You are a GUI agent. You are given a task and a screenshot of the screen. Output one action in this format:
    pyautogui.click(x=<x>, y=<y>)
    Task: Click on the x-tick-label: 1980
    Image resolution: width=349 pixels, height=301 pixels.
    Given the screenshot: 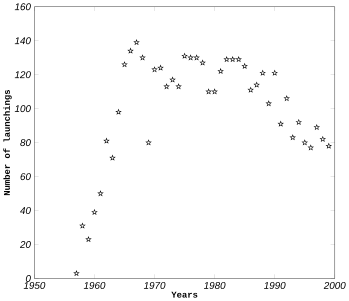 What is the action you would take?
    pyautogui.click(x=215, y=285)
    